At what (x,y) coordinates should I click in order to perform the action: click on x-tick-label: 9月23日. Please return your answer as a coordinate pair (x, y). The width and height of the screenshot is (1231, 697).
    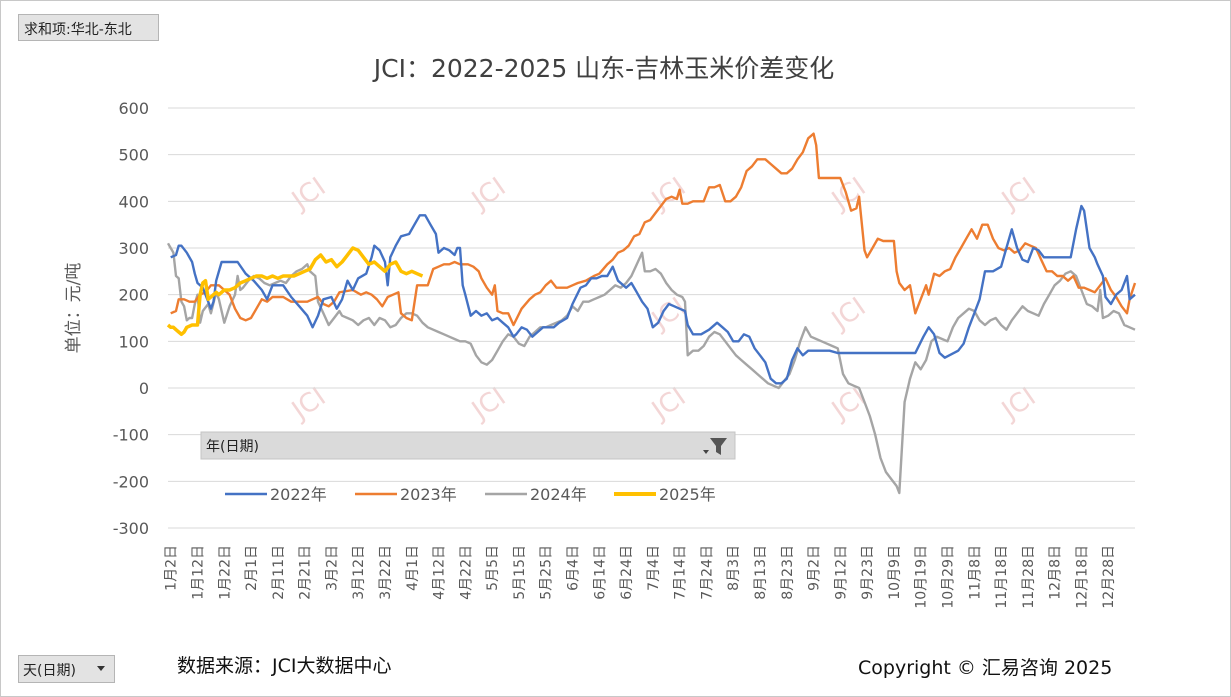
    Looking at the image, I should click on (868, 572).